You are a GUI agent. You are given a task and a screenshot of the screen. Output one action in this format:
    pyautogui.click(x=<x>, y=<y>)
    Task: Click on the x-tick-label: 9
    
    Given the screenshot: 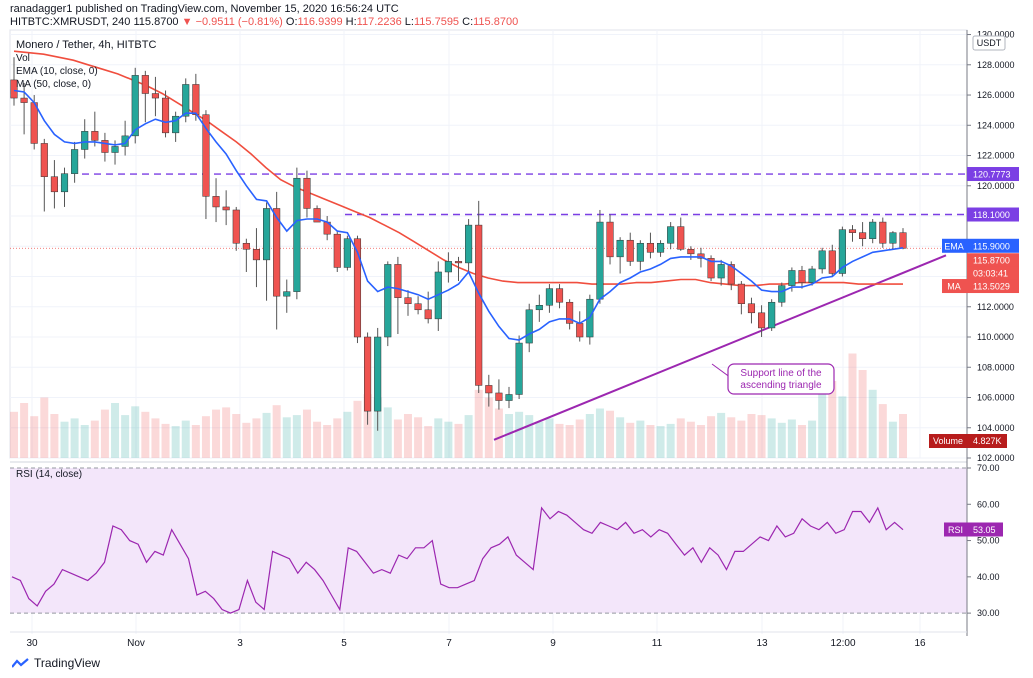 What is the action you would take?
    pyautogui.click(x=553, y=643)
    